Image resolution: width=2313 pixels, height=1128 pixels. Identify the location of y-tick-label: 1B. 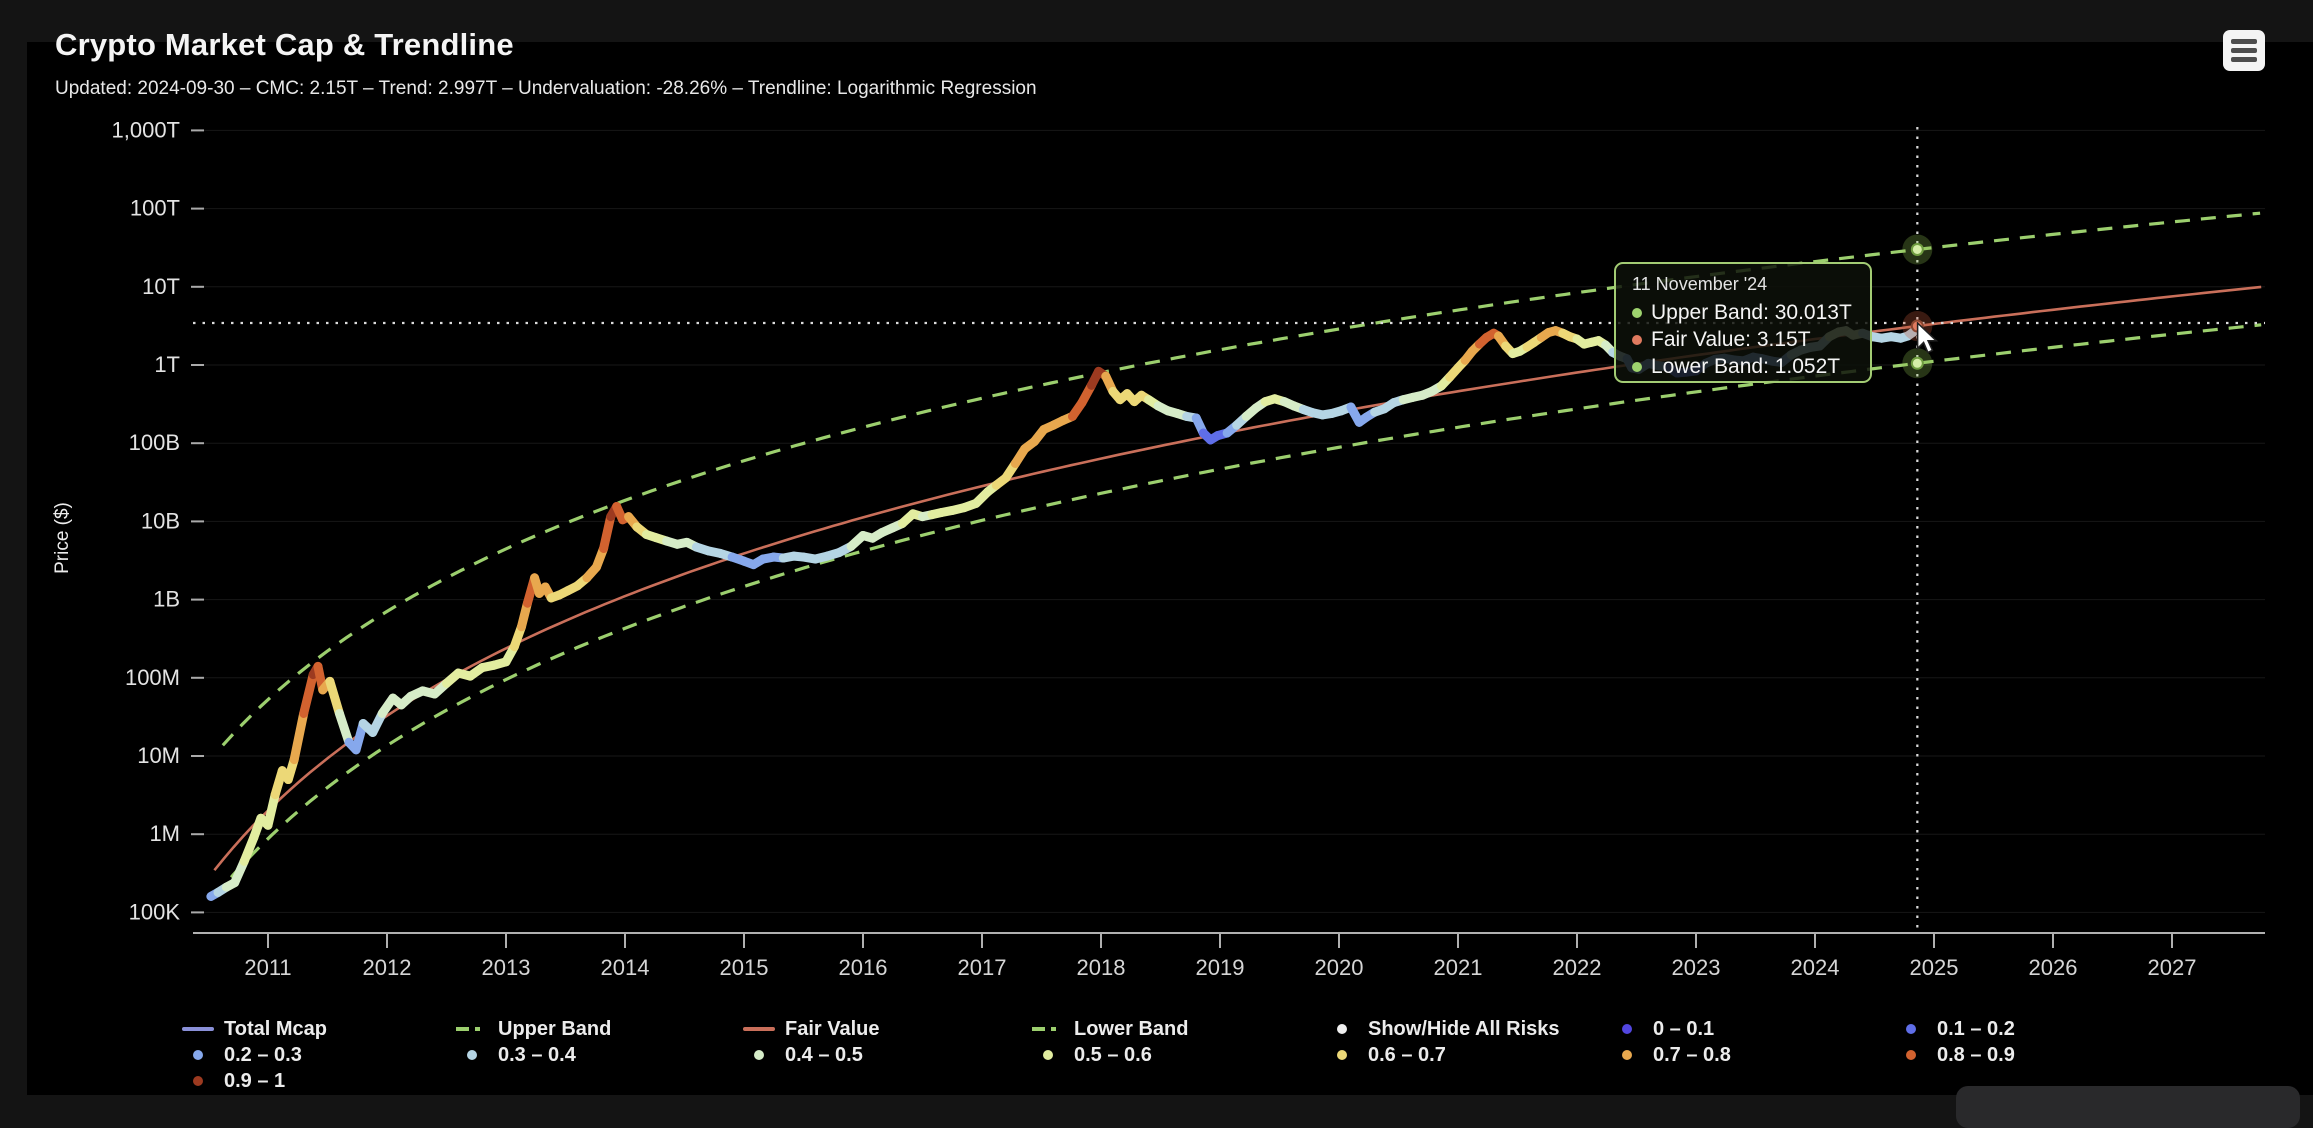
(166, 599).